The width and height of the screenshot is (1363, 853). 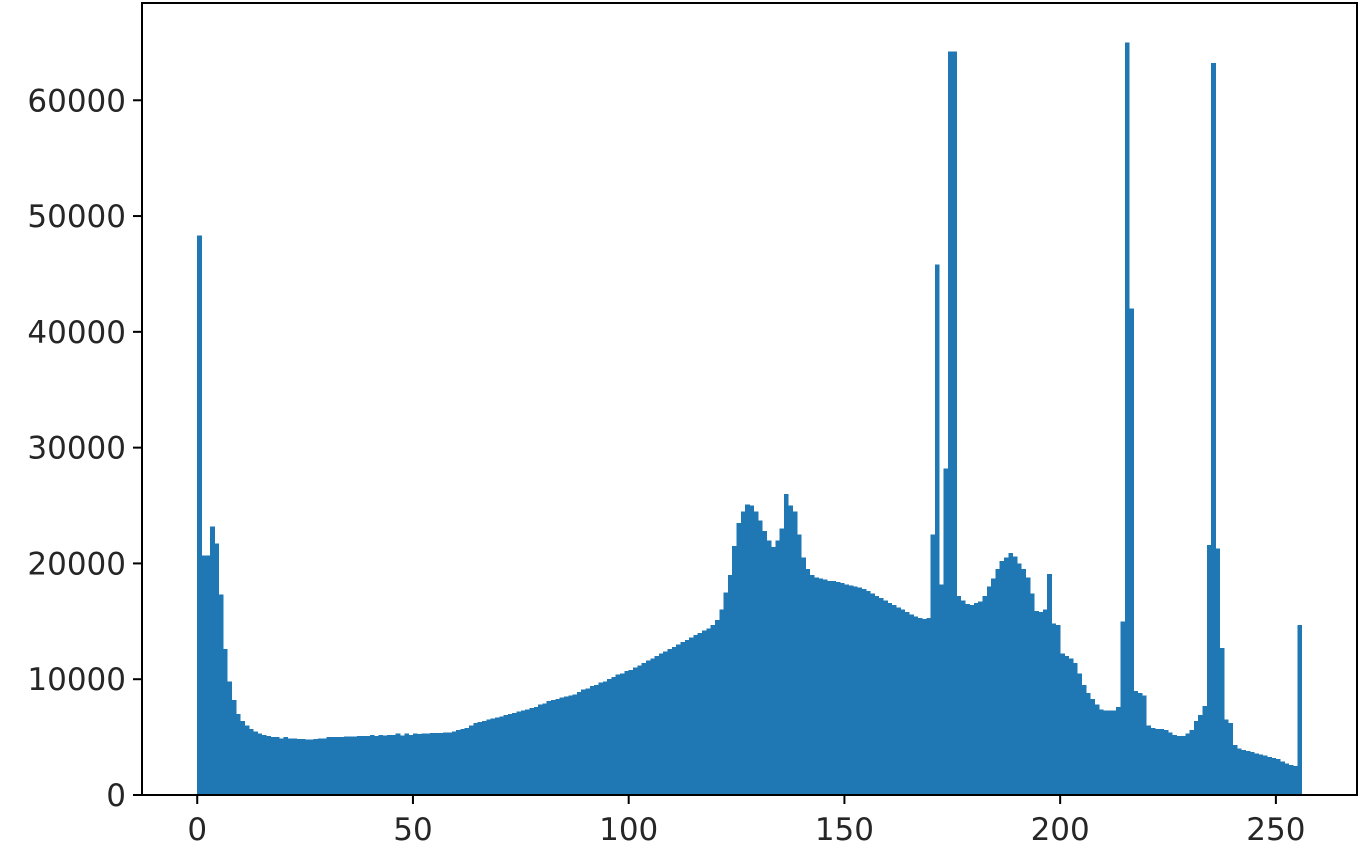 What do you see at coordinates (1060, 830) in the screenshot?
I see `x-tick-label: 200` at bounding box center [1060, 830].